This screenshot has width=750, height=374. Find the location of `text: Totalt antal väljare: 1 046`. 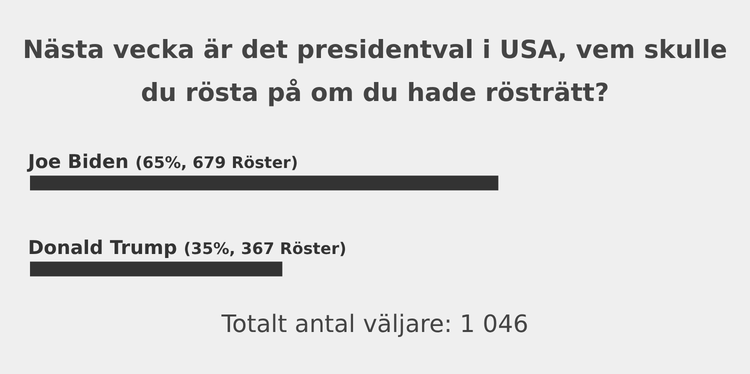

text: Totalt antal väljare: 1 046 is located at coordinates (375, 324).